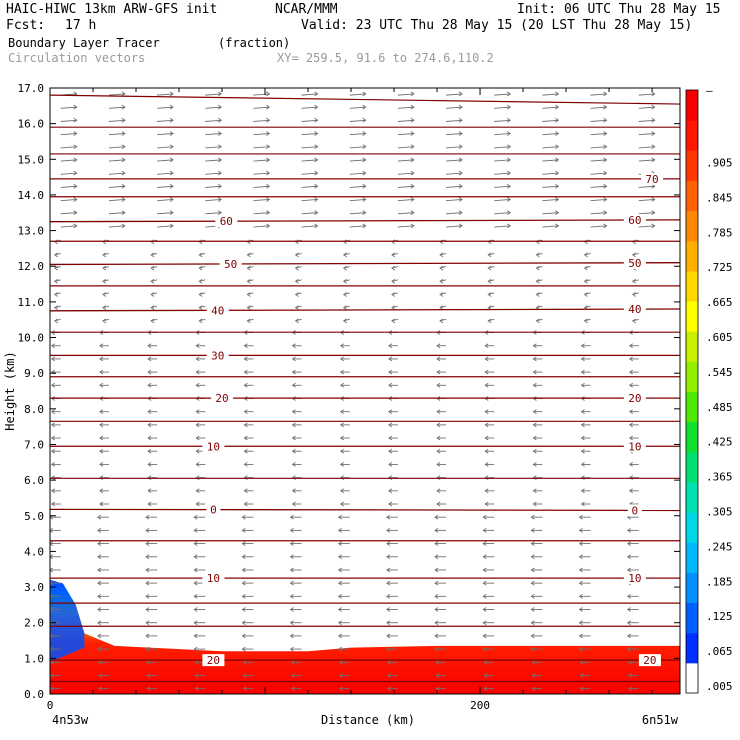 This screenshot has width=740, height=740. Describe the element at coordinates (31, 338) in the screenshot. I see `y-tick-label: 10.0` at that location.